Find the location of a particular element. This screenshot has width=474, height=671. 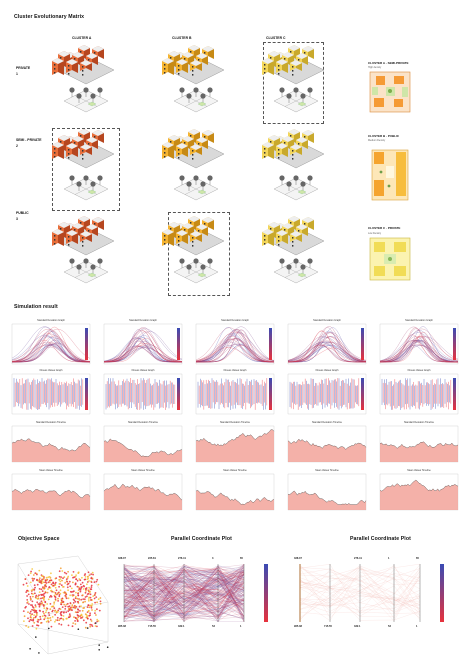

sim-graph-title-0-4: Standard Deviation Graph is located at coordinates (419, 320).